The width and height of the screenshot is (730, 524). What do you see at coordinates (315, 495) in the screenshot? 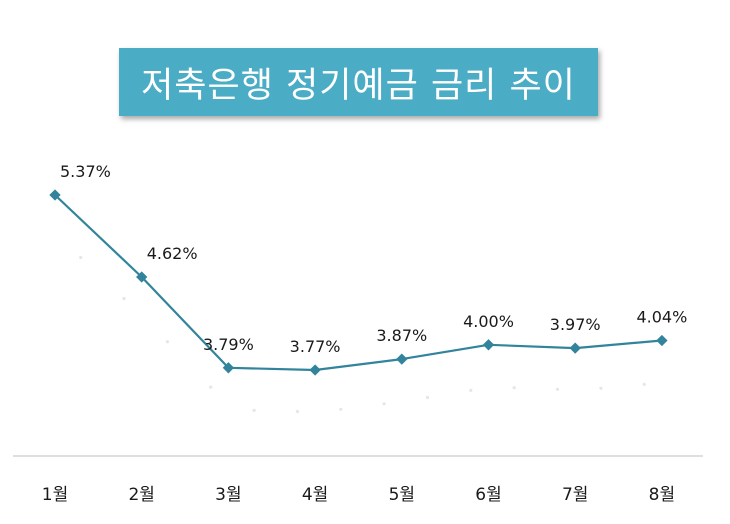
I see `x-tick-label-4: 4월` at bounding box center [315, 495].